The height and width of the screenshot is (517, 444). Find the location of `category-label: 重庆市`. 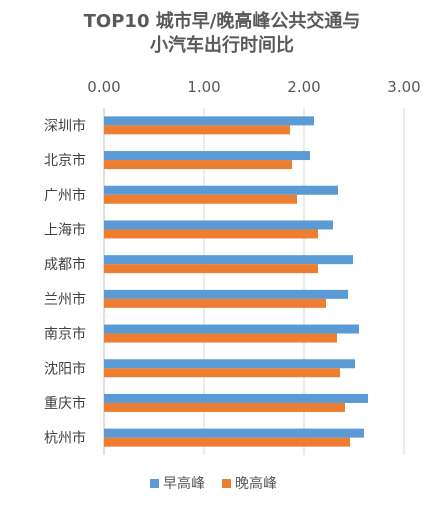

category-label: 重庆市 is located at coordinates (65, 403).